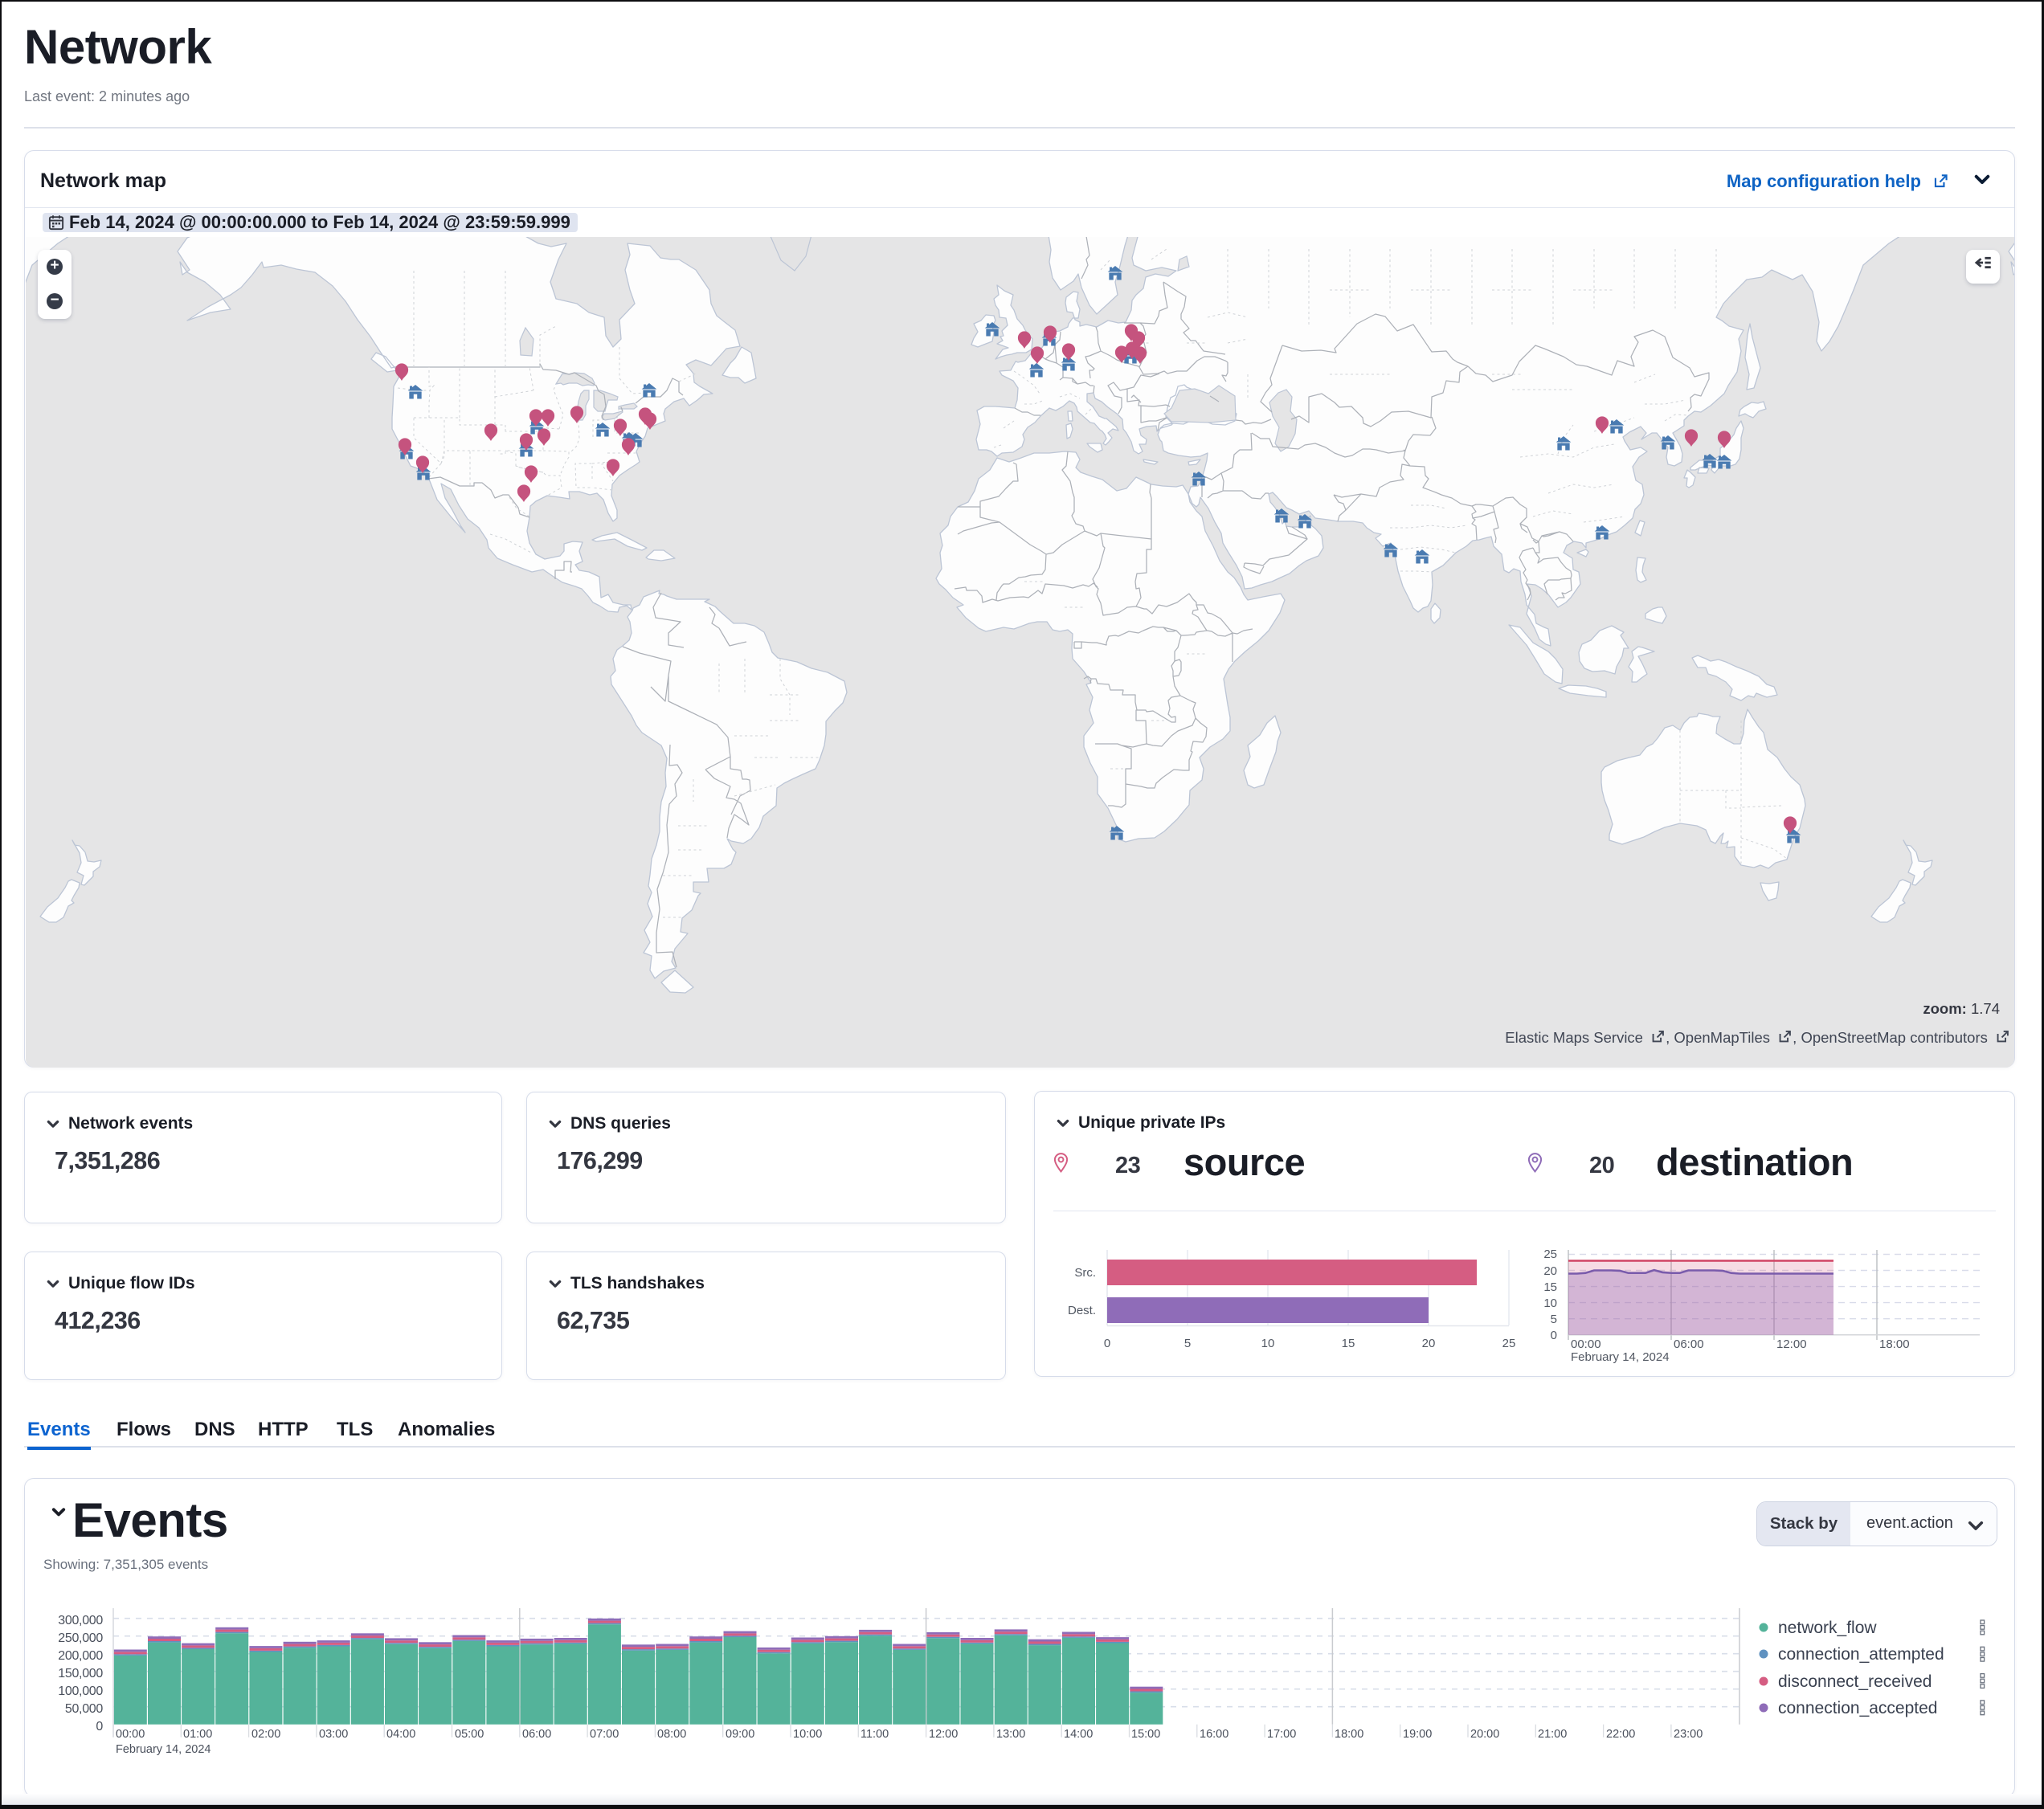  Describe the element at coordinates (1145, 1735) in the screenshot. I see `svg-text: 15:00` at that location.